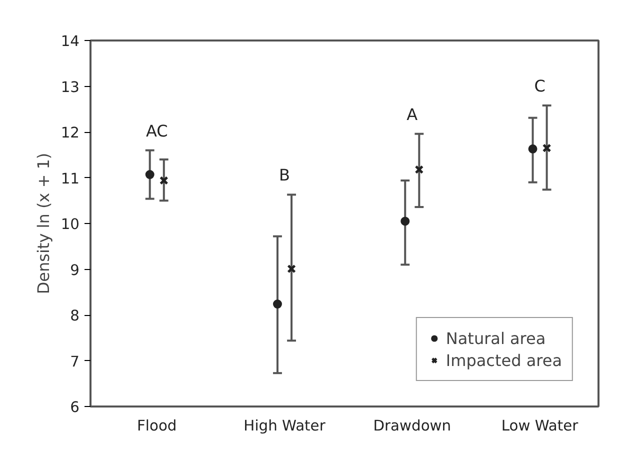 This screenshot has height=451, width=618. Describe the element at coordinates (540, 426) in the screenshot. I see `x-tick-label: Low Water` at that location.